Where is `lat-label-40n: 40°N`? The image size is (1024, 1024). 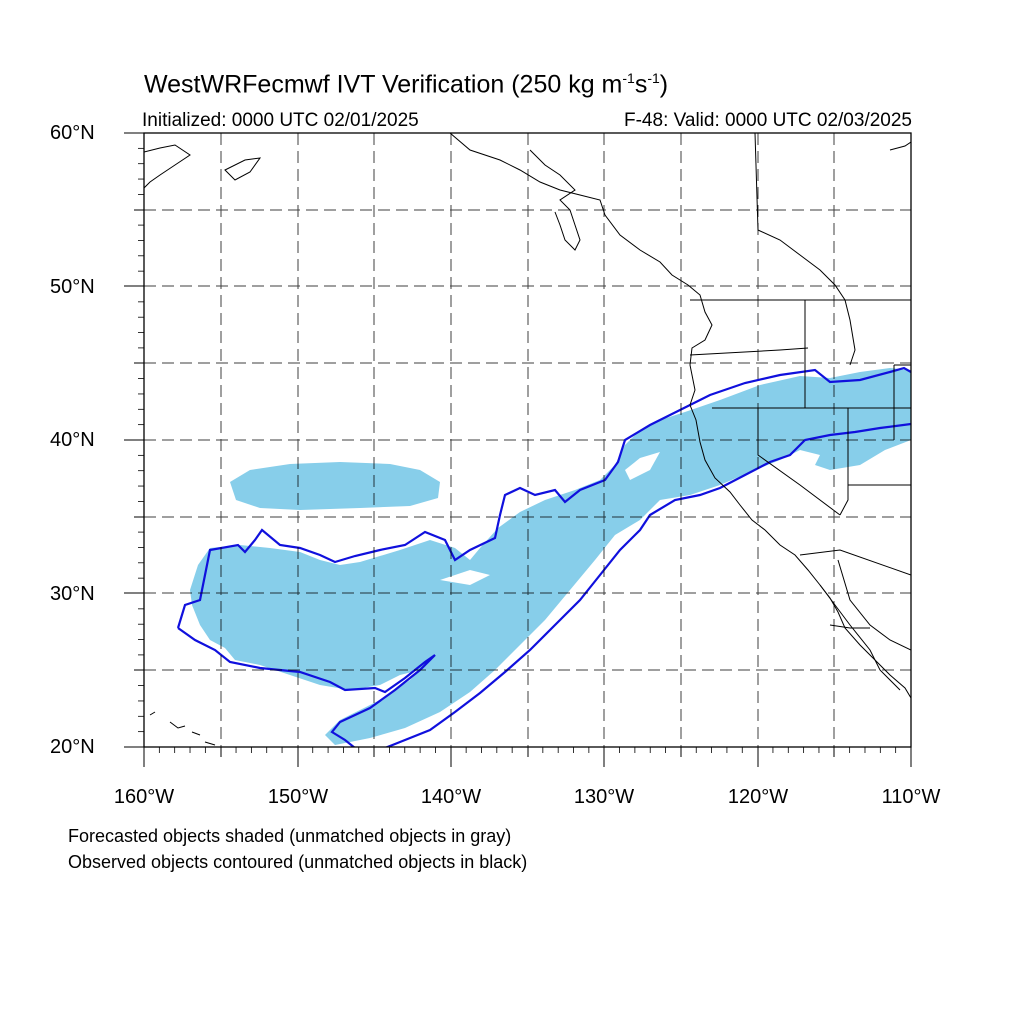 lat-label-40n: 40°N is located at coordinates (72, 440).